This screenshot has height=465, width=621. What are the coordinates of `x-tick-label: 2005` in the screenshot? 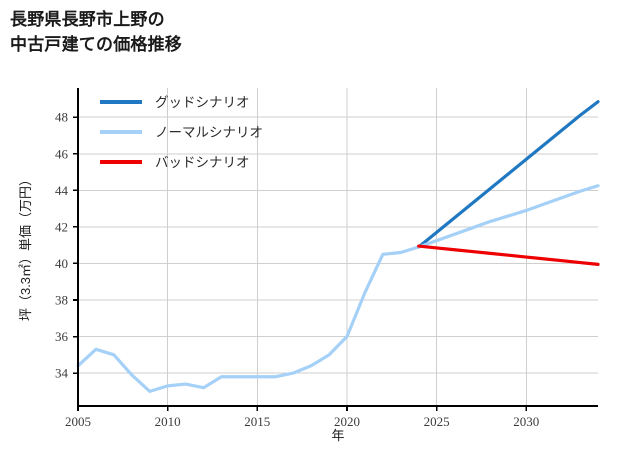 It's located at (78, 421).